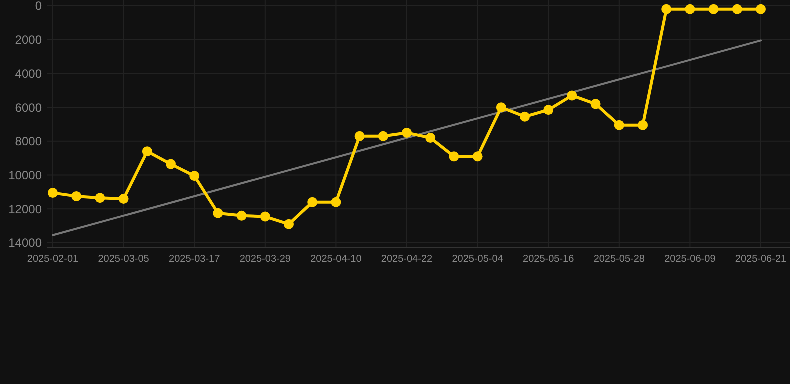 Image resolution: width=790 pixels, height=384 pixels. I want to click on x-tick-label: 2025-06-09, so click(690, 259).